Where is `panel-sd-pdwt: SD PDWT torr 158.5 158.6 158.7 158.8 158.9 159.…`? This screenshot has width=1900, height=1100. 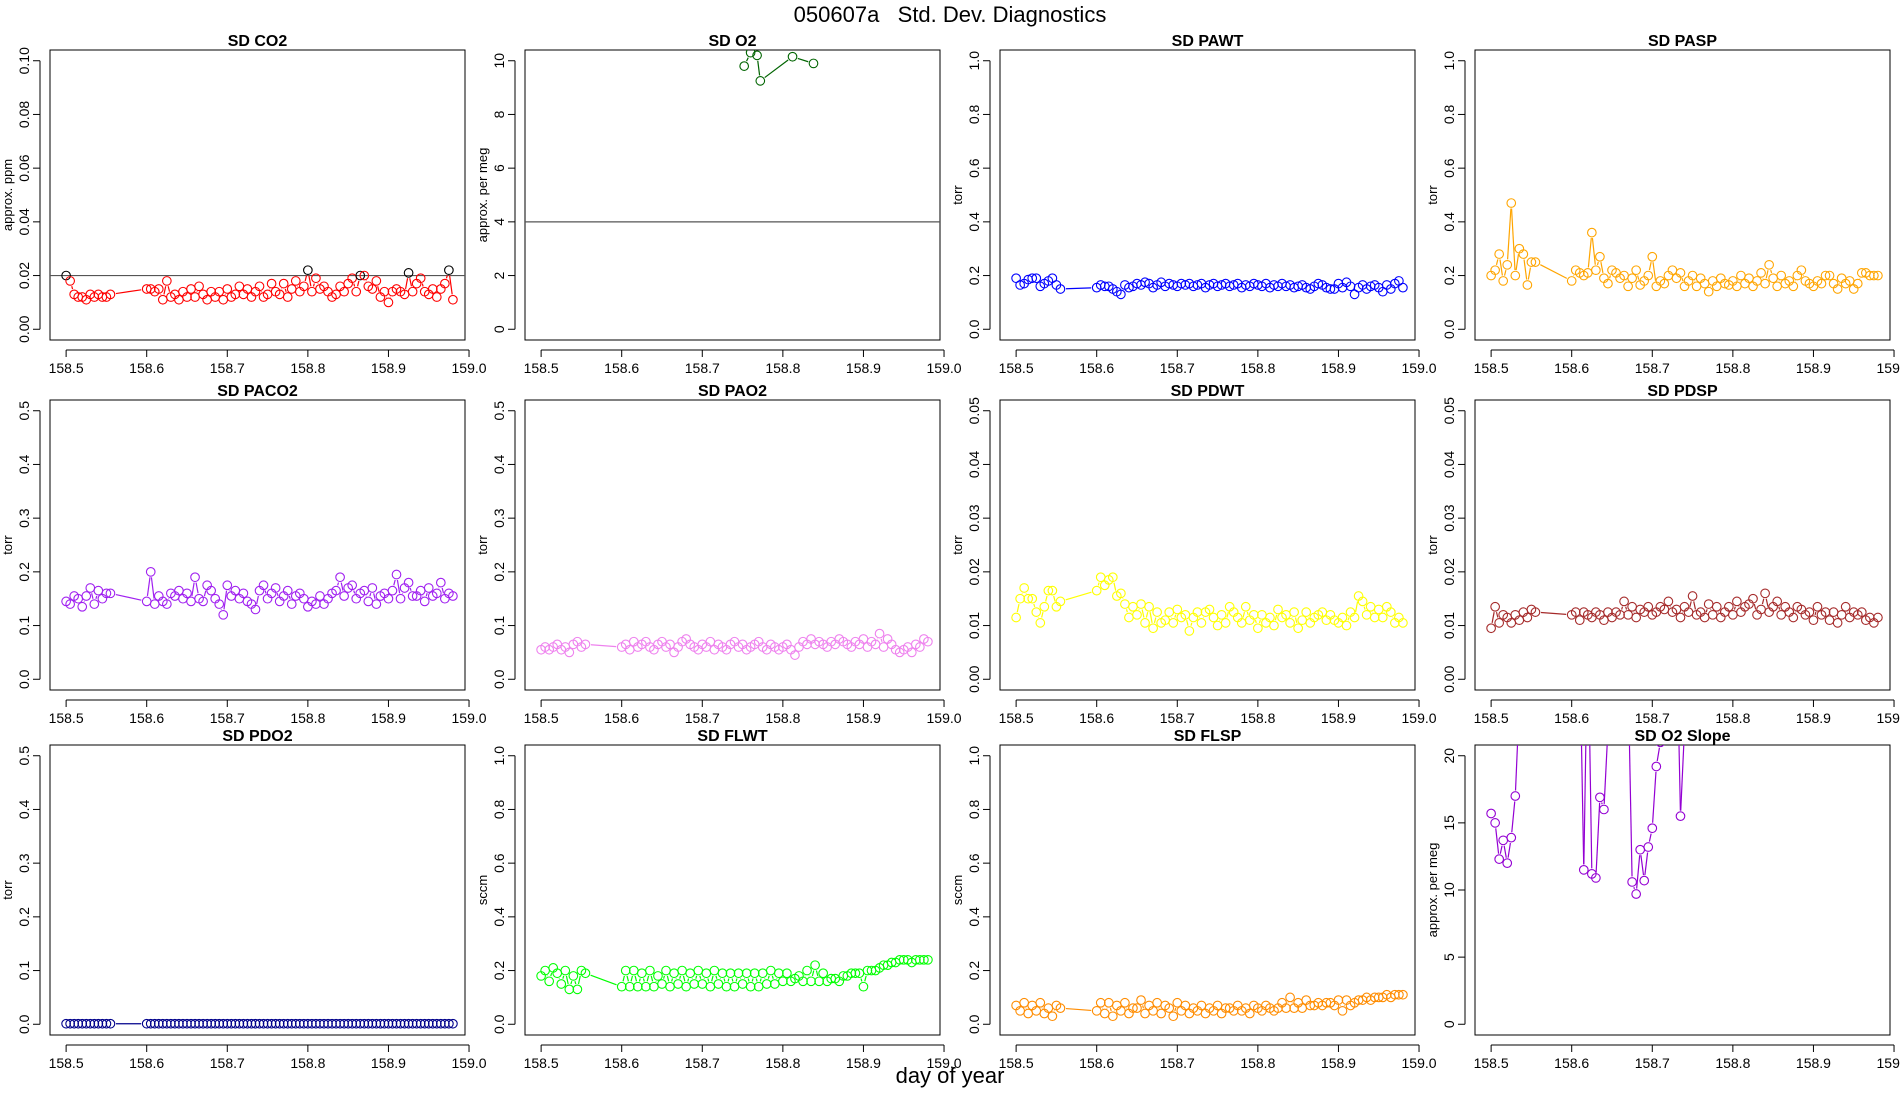
panel-sd-pdwt: SD PDWT torr 158.5 158.6 158.7 158.8 158.9 159.… is located at coordinates (1193, 554).